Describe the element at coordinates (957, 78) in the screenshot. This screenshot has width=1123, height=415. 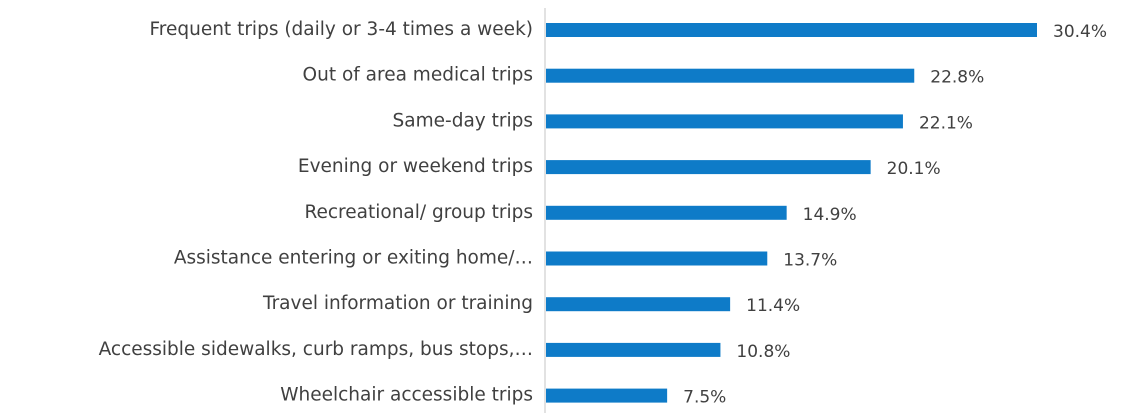
I see `value-label: 22.8%` at that location.